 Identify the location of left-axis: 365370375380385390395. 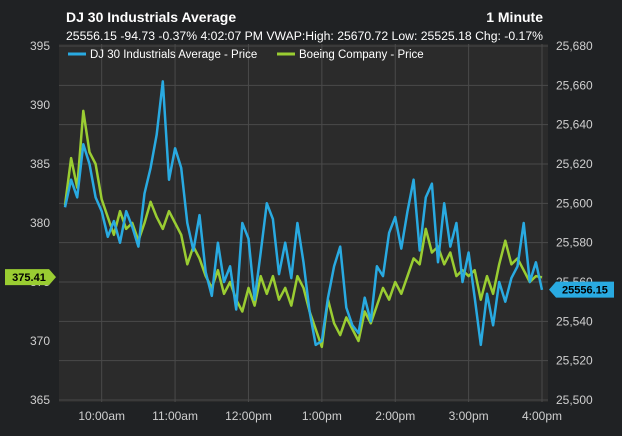
(40, 223).